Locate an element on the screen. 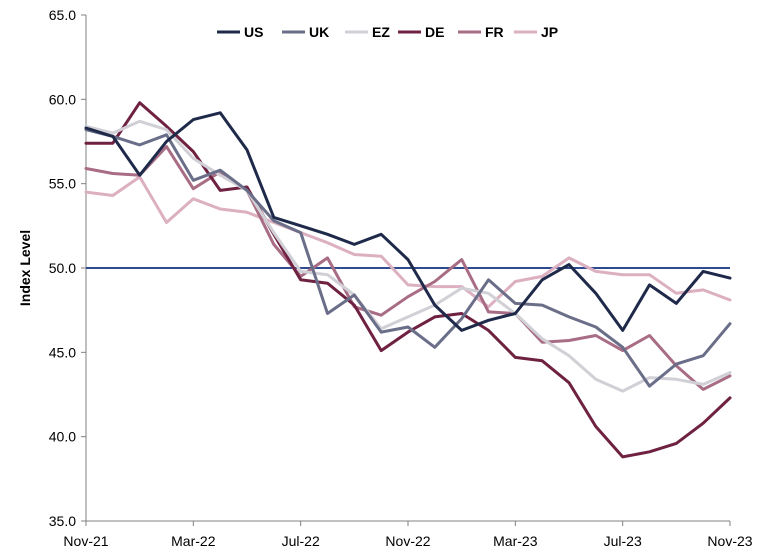 Image resolution: width=770 pixels, height=559 pixels. y-tick-label: 55.0 is located at coordinates (62, 184).